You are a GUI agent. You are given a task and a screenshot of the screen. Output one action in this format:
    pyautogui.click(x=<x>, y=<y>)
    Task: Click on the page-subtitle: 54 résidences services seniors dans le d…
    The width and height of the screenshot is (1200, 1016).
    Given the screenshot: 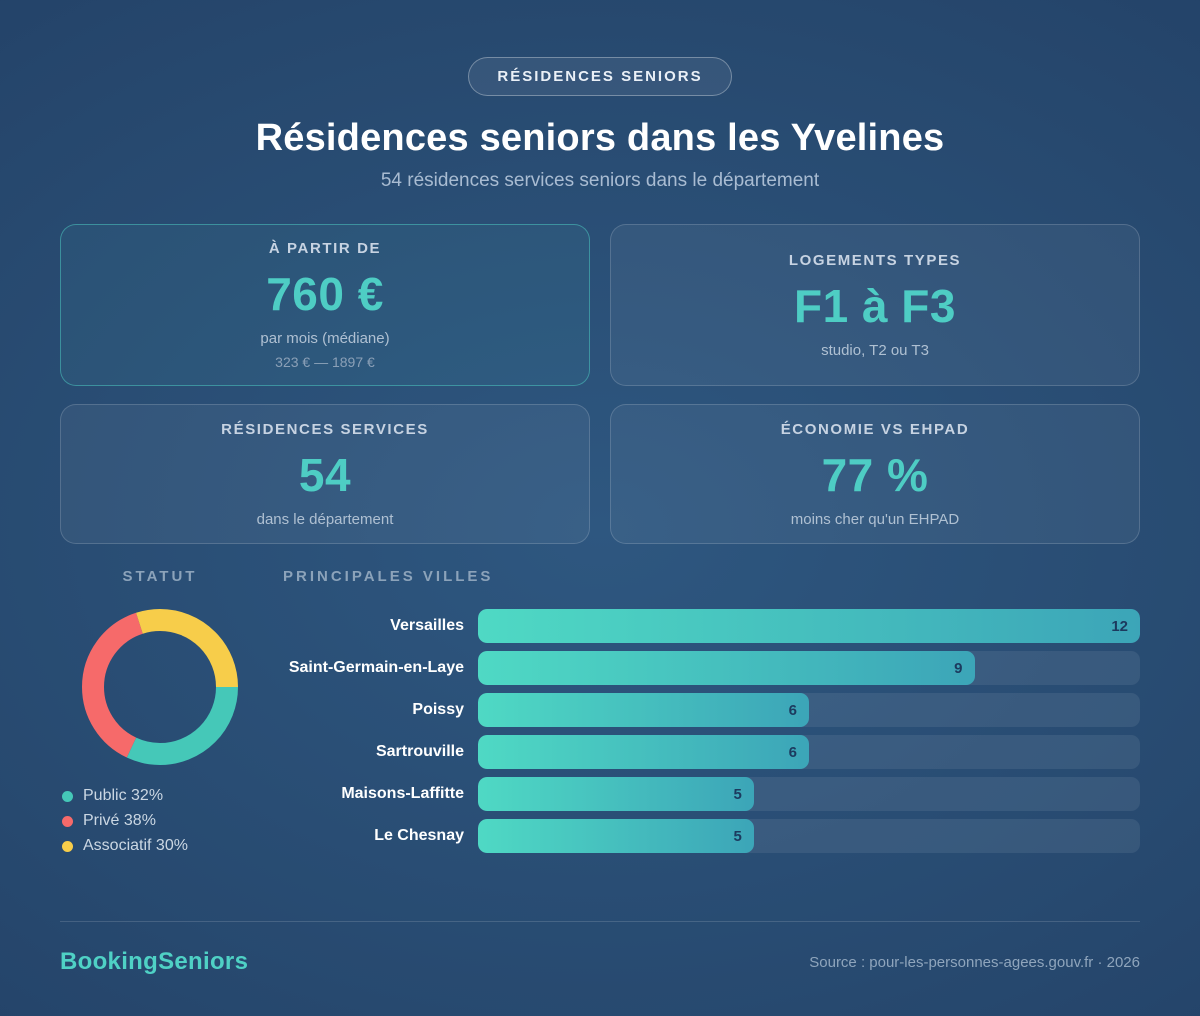 What is the action you would take?
    pyautogui.click(x=600, y=180)
    